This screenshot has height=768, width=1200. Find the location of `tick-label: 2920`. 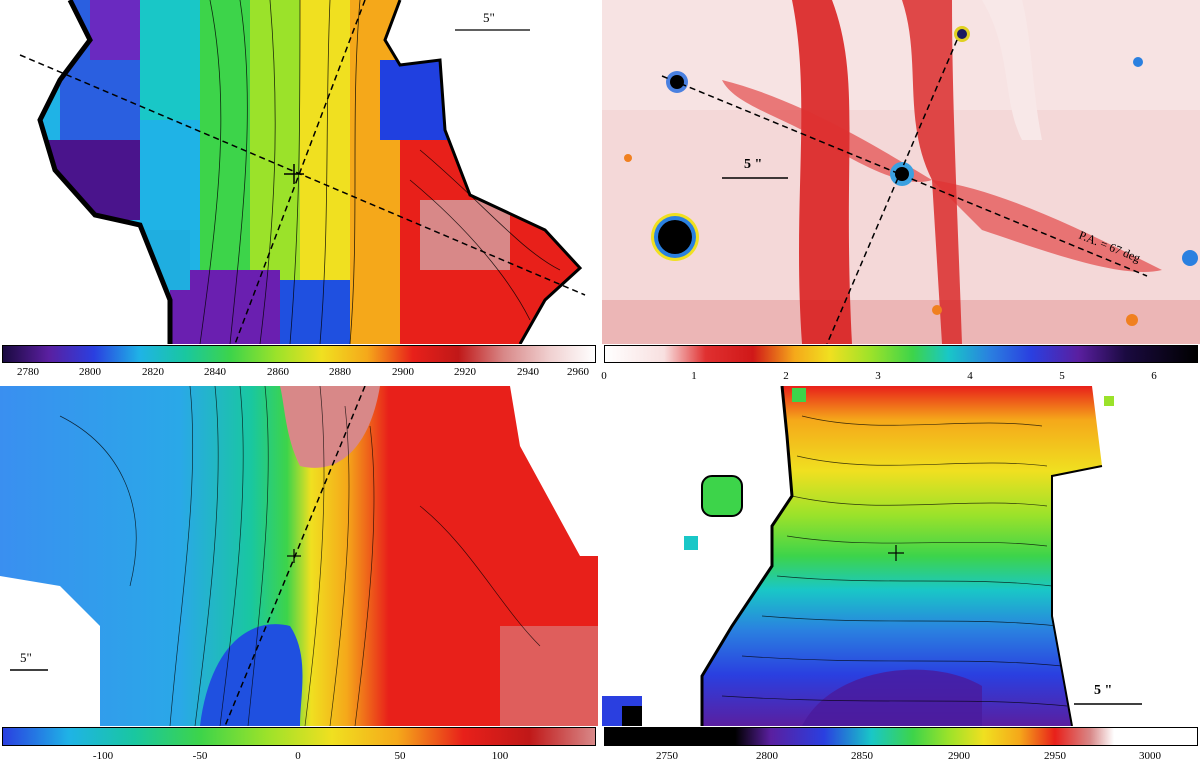

tick-label: 2920 is located at coordinates (465, 372).